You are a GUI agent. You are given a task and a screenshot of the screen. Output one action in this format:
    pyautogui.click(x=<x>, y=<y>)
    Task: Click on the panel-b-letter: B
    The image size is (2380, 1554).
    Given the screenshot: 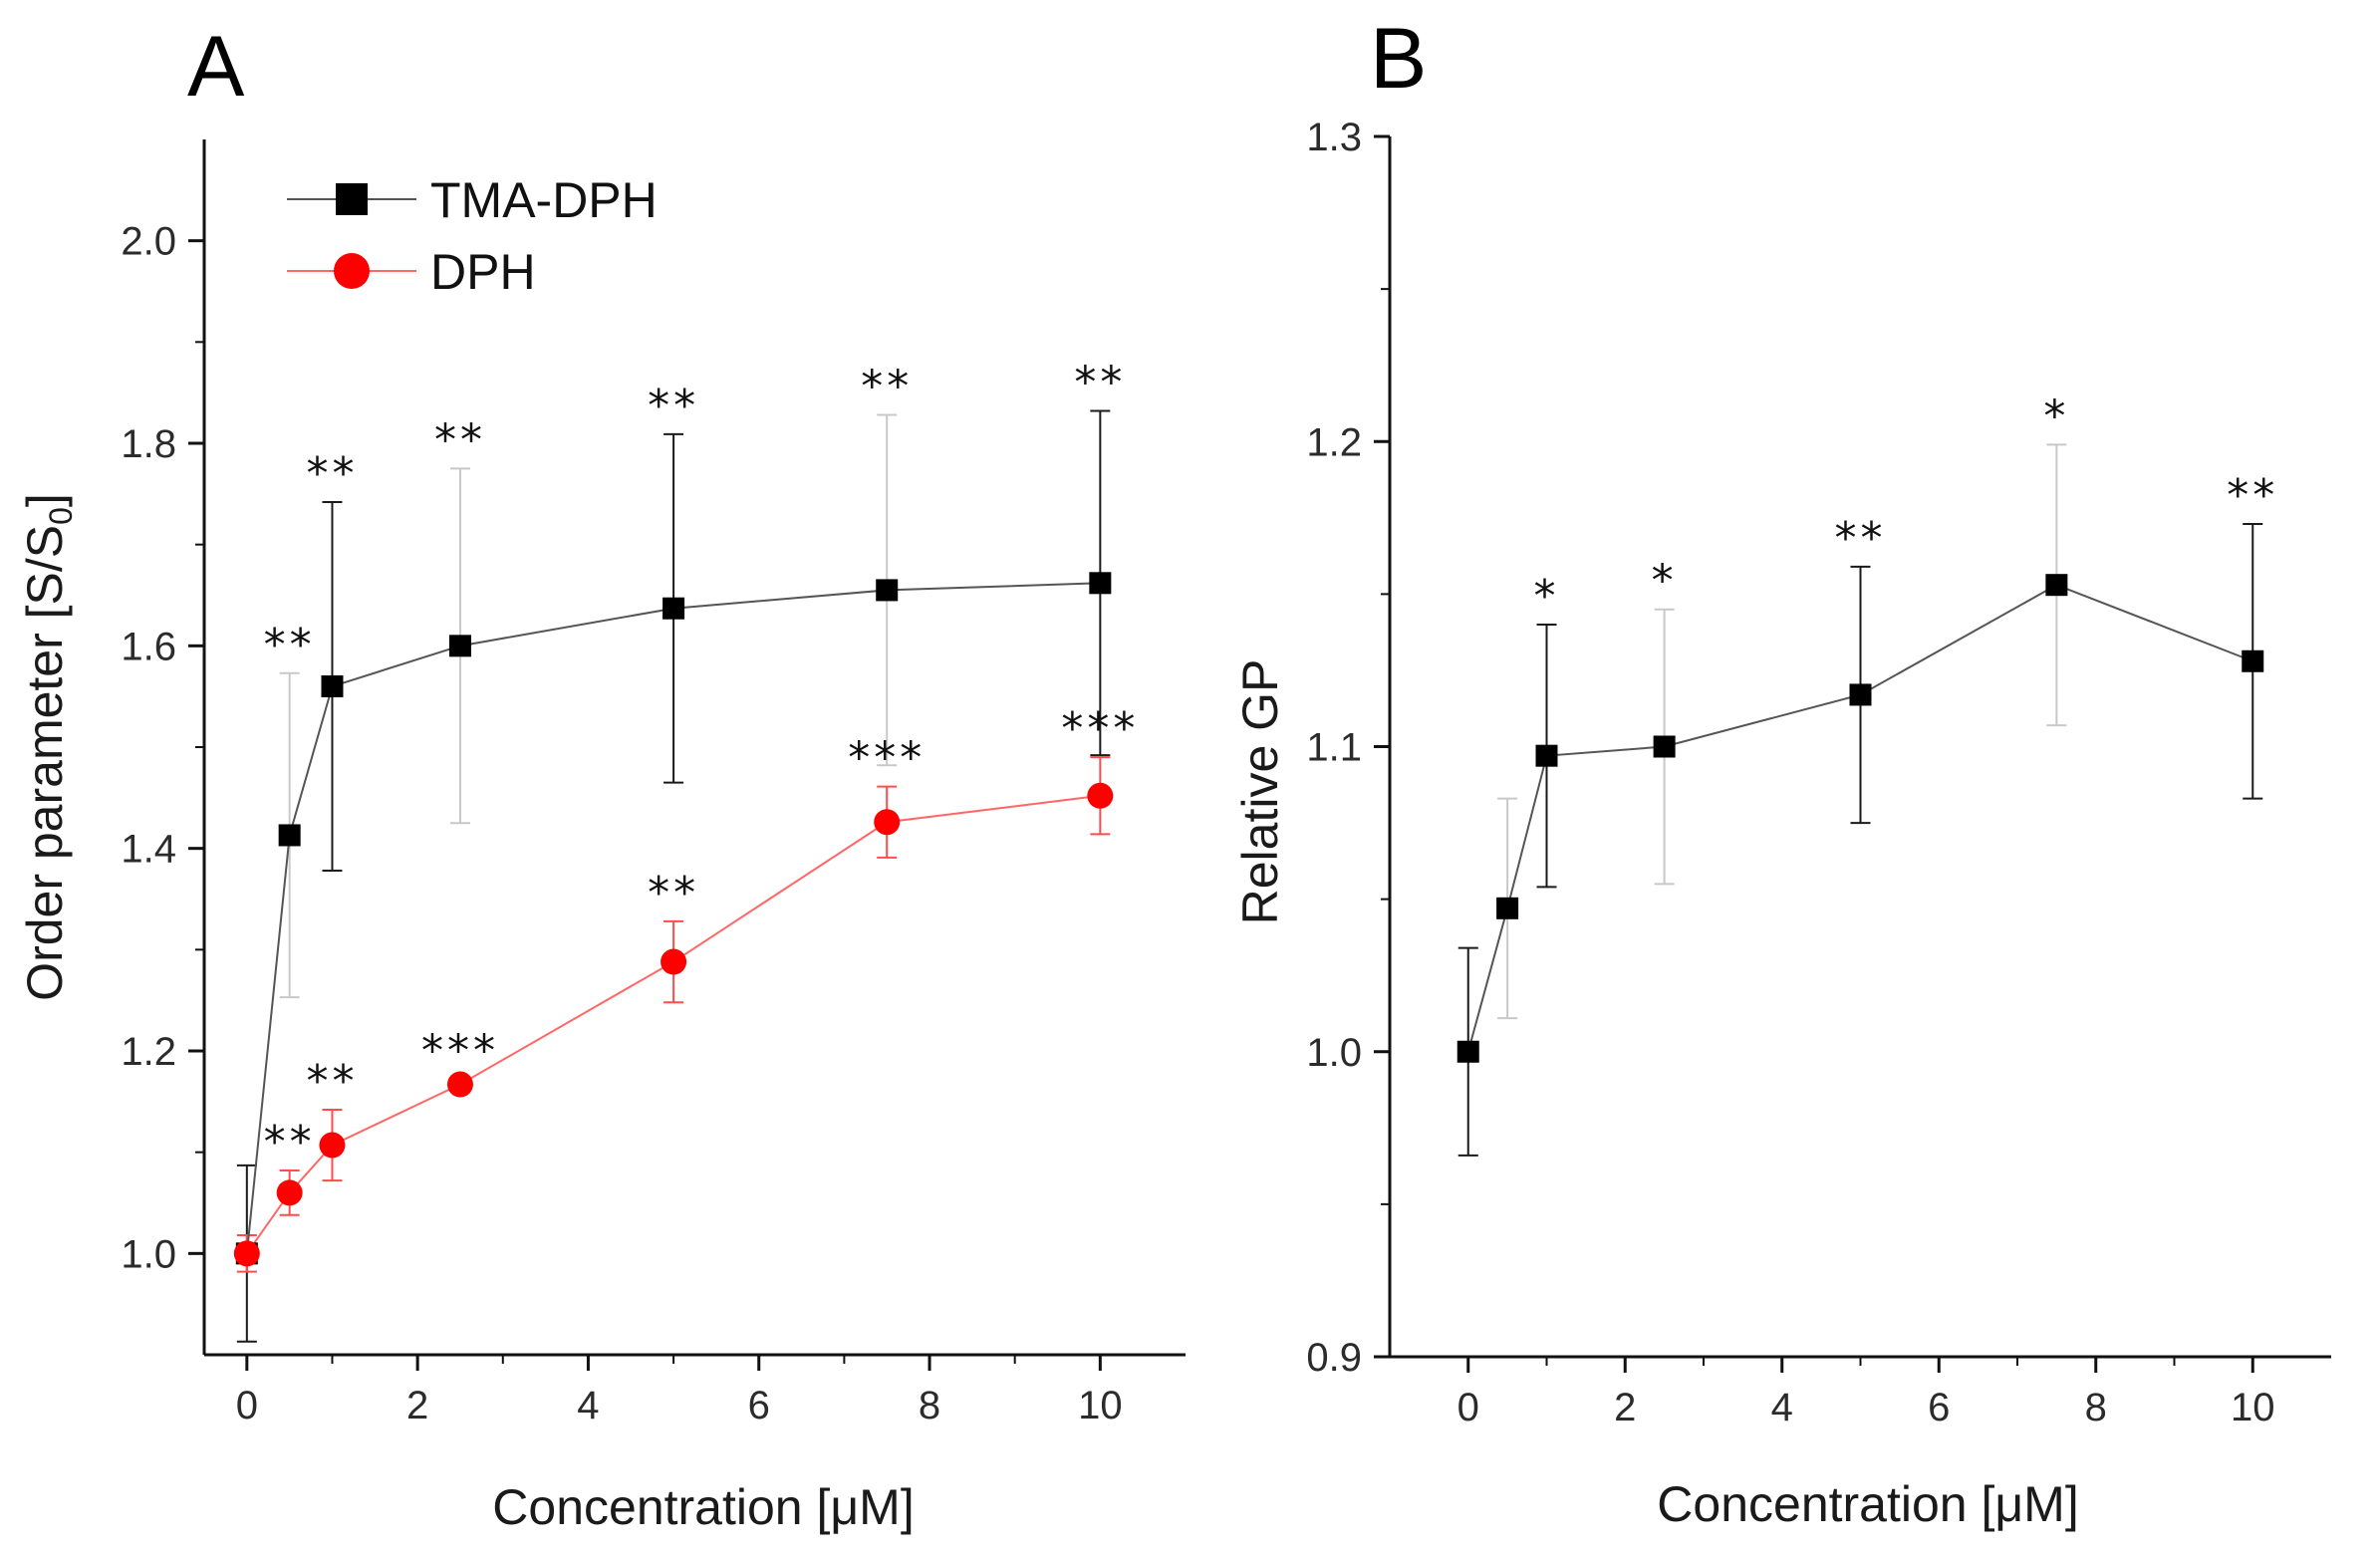 What is the action you would take?
    pyautogui.click(x=1398, y=59)
    